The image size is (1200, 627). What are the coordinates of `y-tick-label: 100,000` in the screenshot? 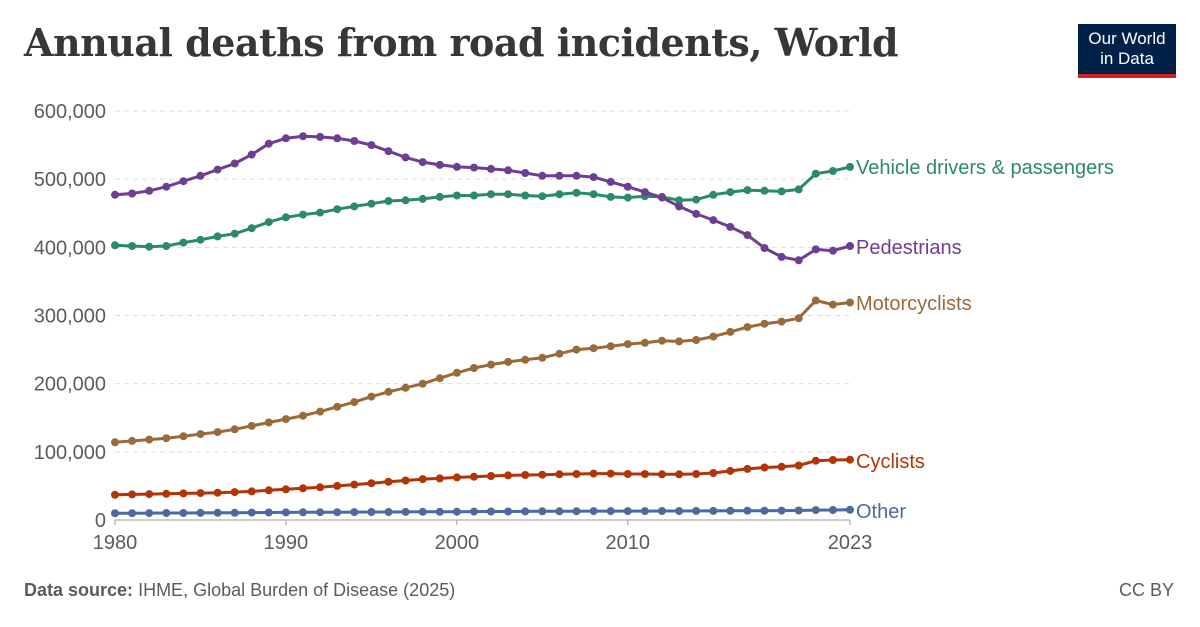 It's located at (70, 453).